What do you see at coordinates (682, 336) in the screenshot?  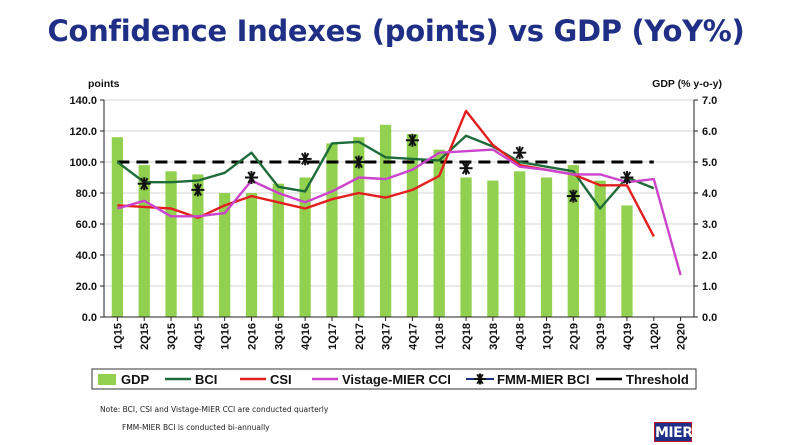 I see `x-tick-label: 2Q20` at bounding box center [682, 336].